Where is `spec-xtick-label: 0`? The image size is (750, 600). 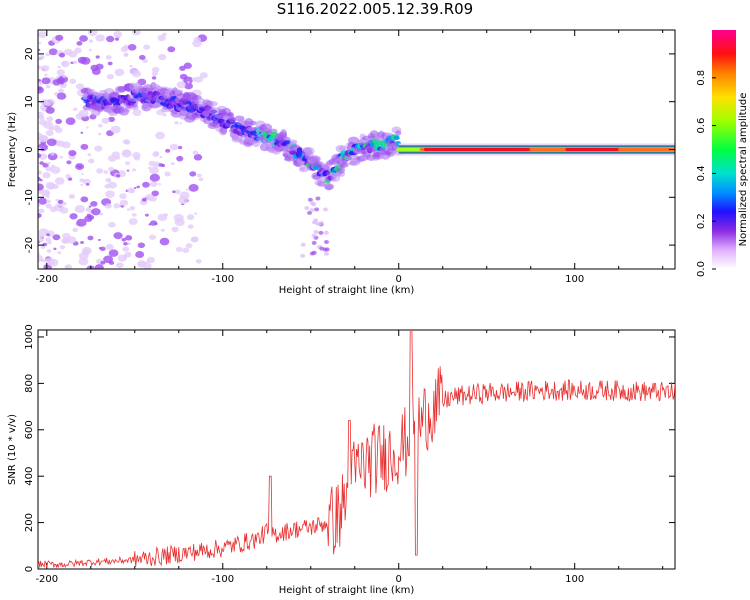 spec-xtick-label: 0 is located at coordinates (399, 279).